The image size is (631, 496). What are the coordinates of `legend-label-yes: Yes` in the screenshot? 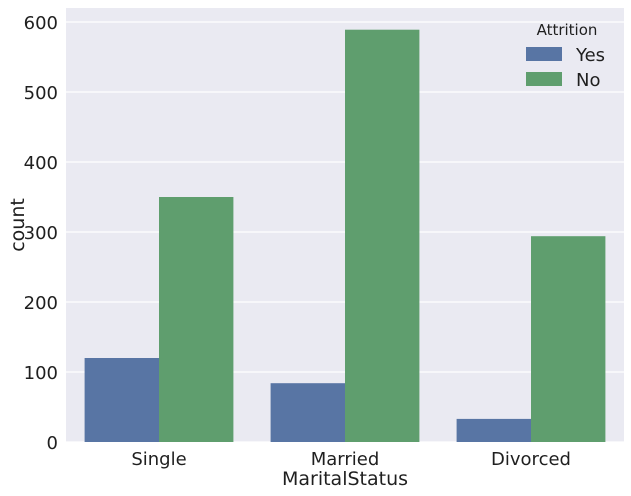 It's located at (590, 55).